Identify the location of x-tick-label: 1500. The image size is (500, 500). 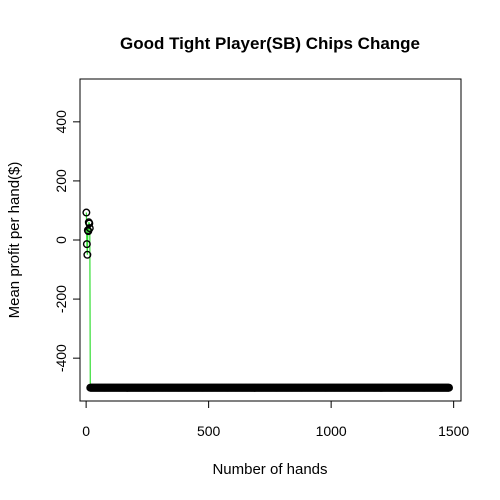
(453, 431).